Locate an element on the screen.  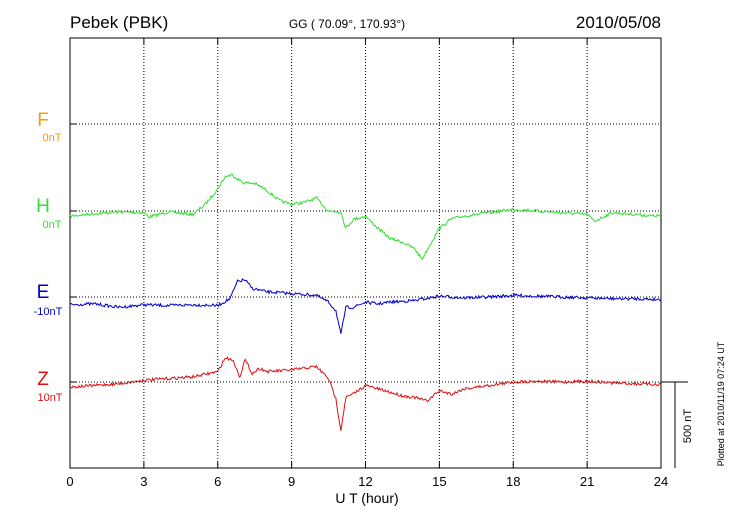
x-tick-label-18: 18 is located at coordinates (513, 481).